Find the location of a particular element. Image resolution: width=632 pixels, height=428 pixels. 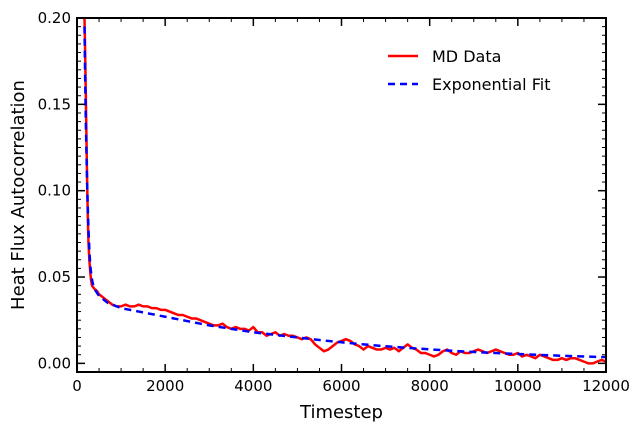

x-axis-label: Timestep is located at coordinates (341, 412).